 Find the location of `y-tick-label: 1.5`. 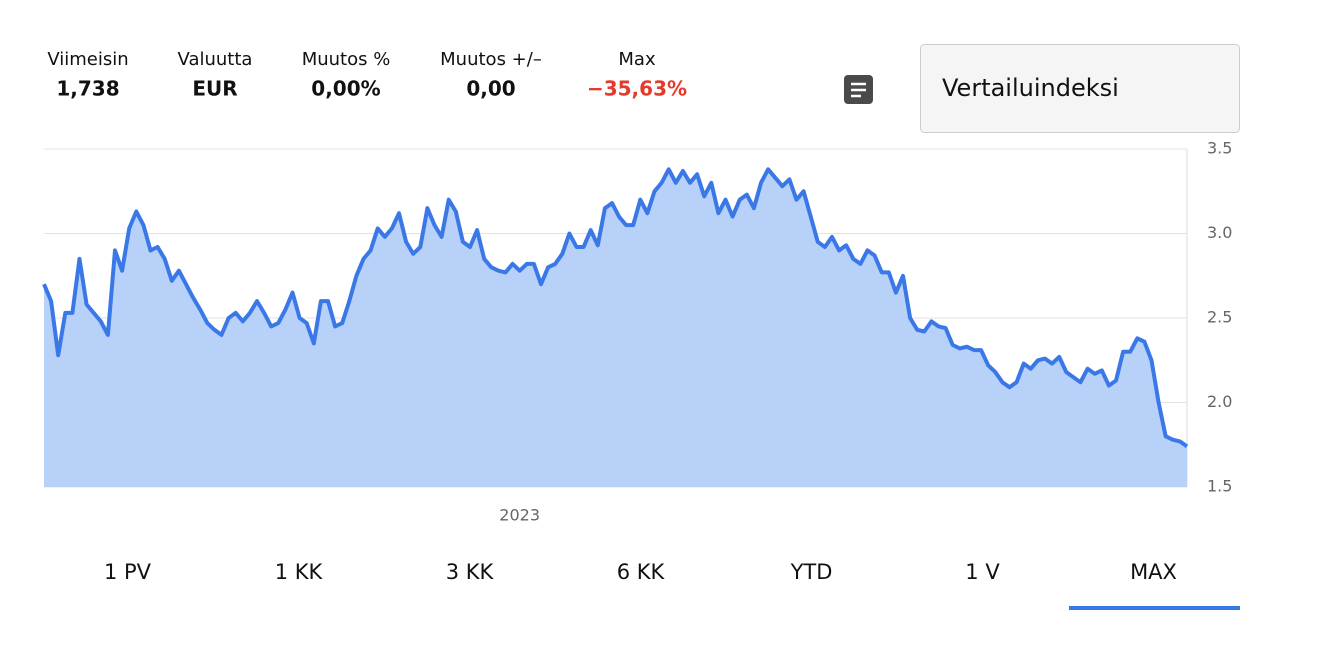

y-tick-label: 1.5 is located at coordinates (1219, 486).